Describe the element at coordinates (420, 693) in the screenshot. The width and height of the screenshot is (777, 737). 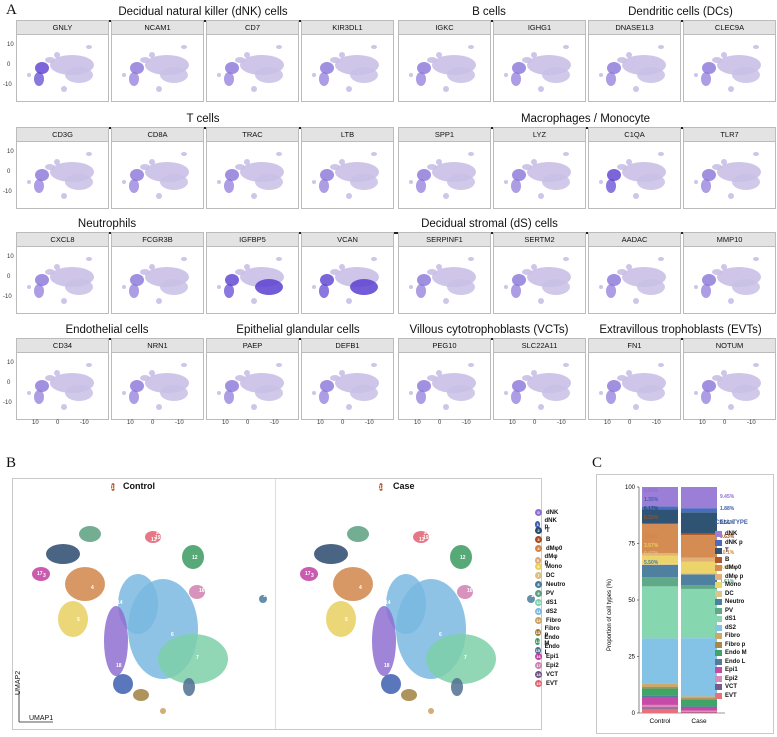
I see `umap-cluster-number: 8` at that location.